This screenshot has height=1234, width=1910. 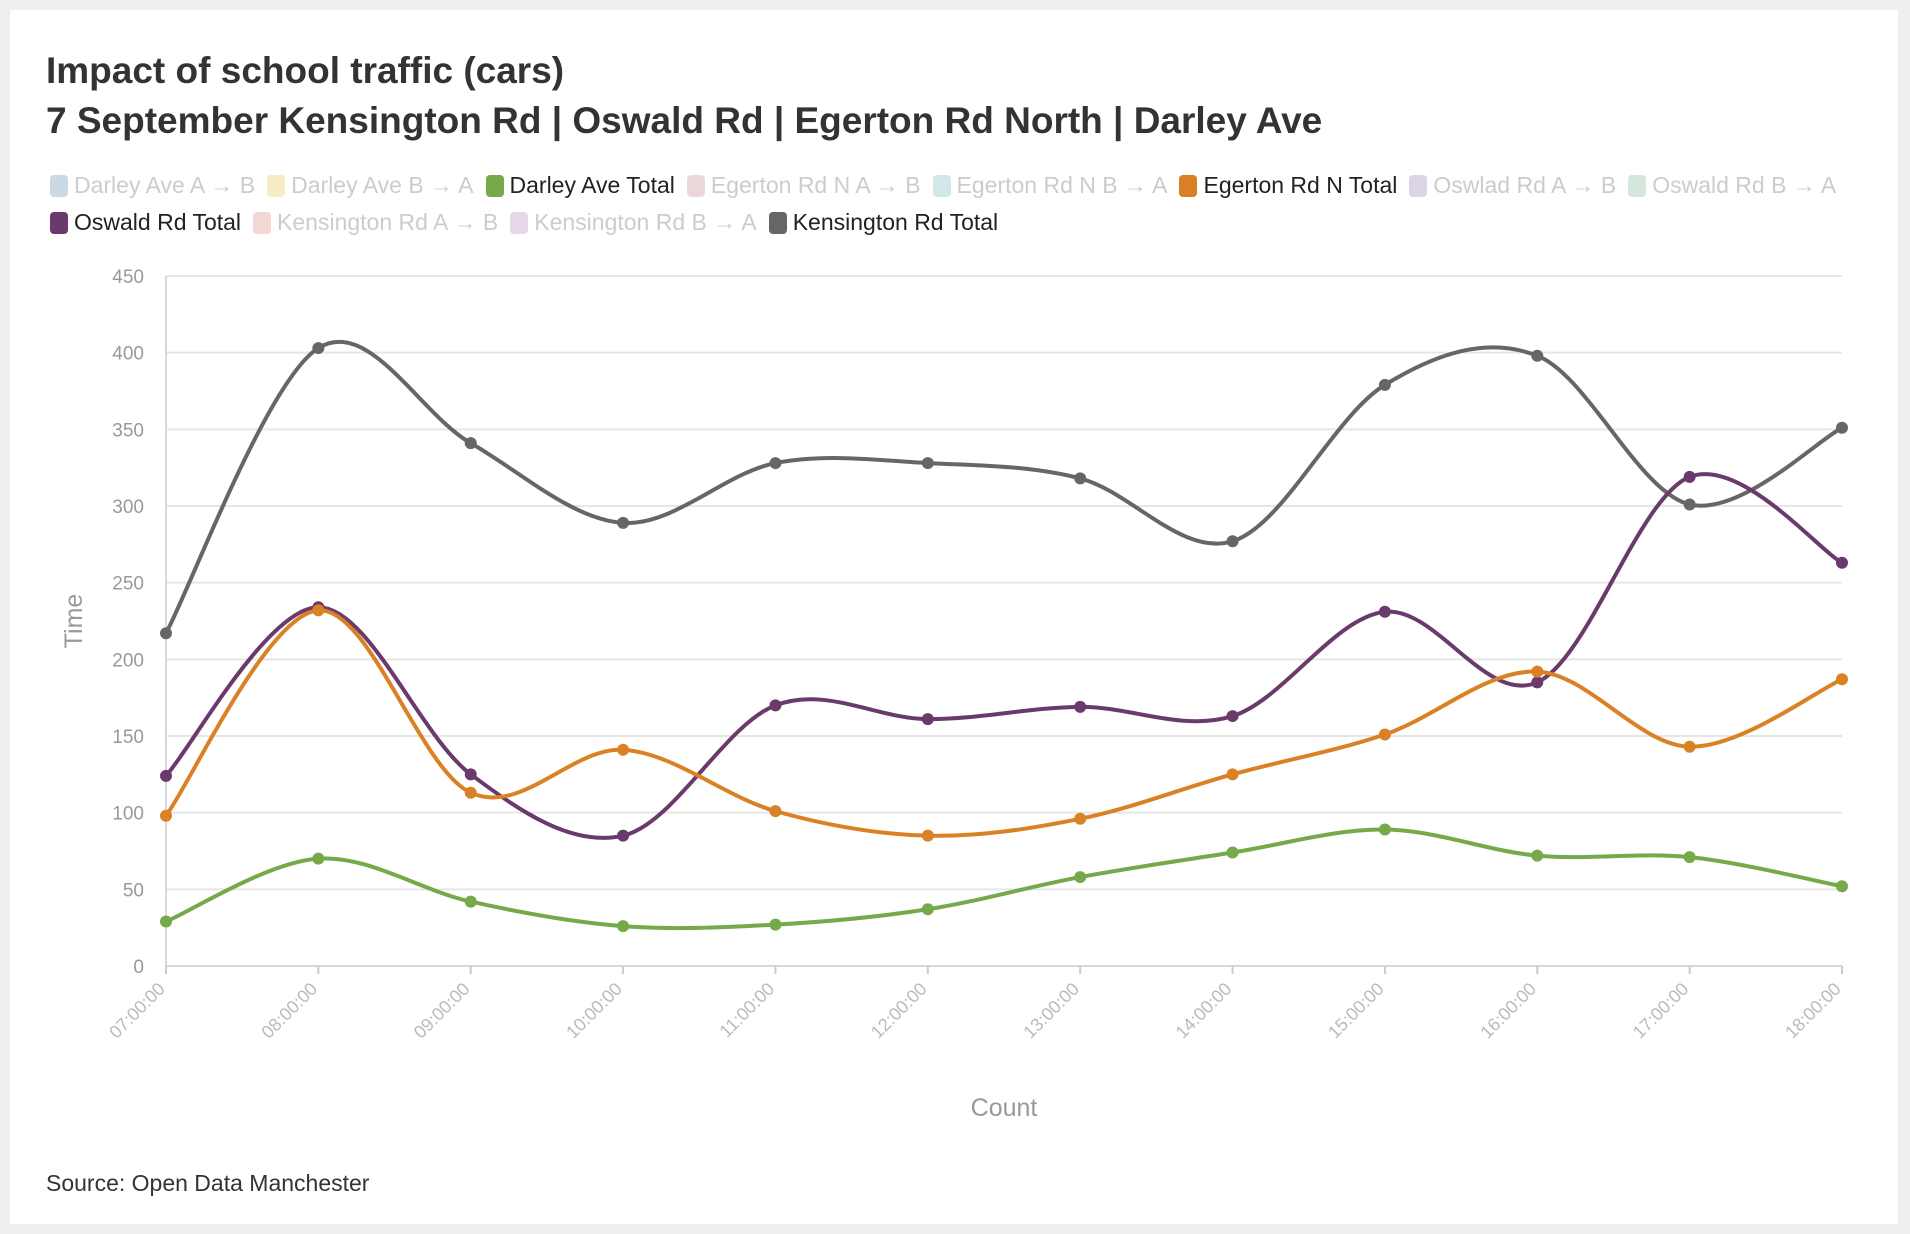 I want to click on x-tick-label: 15:00:00, so click(x=1356, y=1011).